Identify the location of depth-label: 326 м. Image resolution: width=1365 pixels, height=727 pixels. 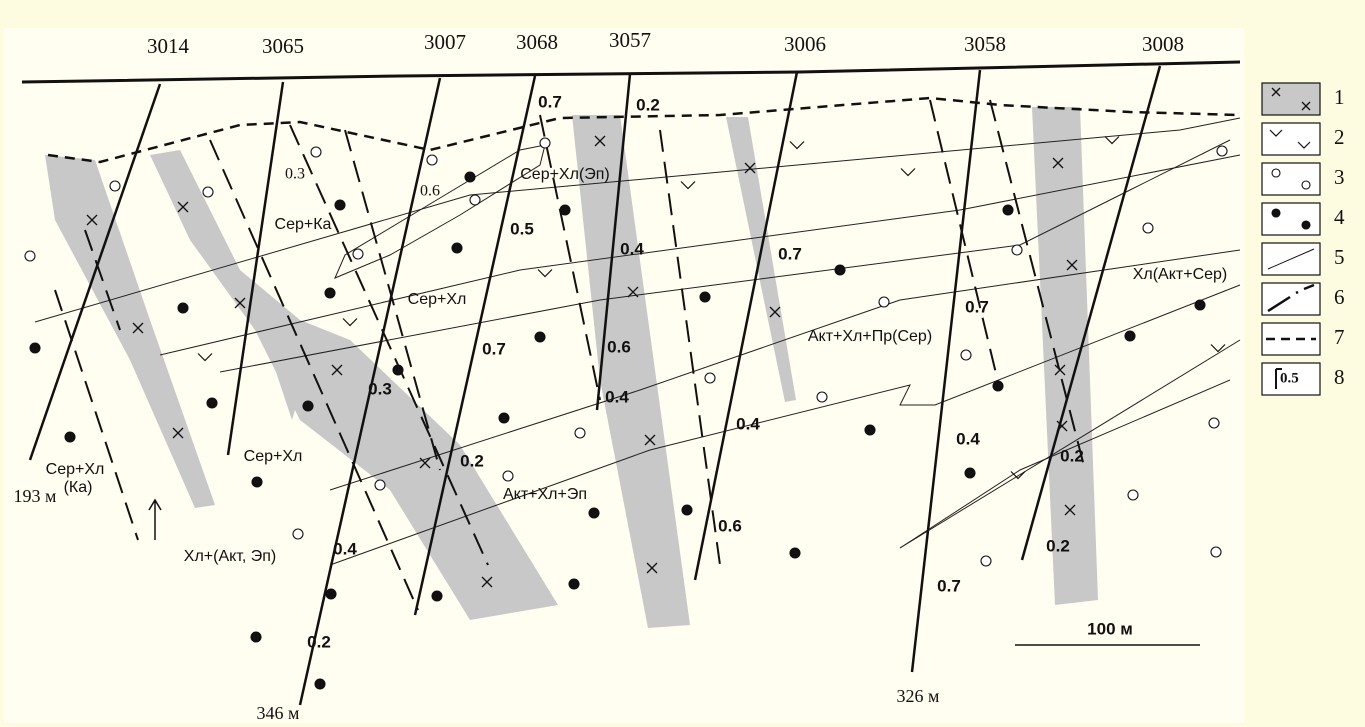
(918, 696).